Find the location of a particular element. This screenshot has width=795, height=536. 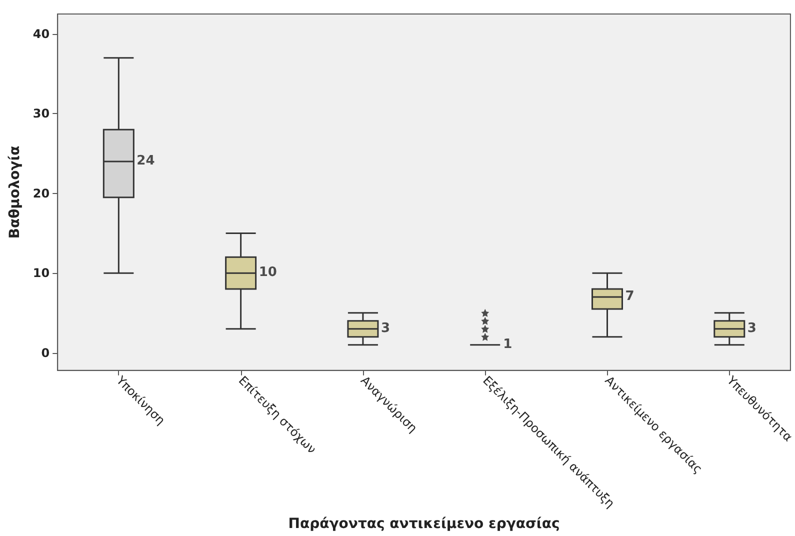

y-tick-label: 40 is located at coordinates (41, 33).